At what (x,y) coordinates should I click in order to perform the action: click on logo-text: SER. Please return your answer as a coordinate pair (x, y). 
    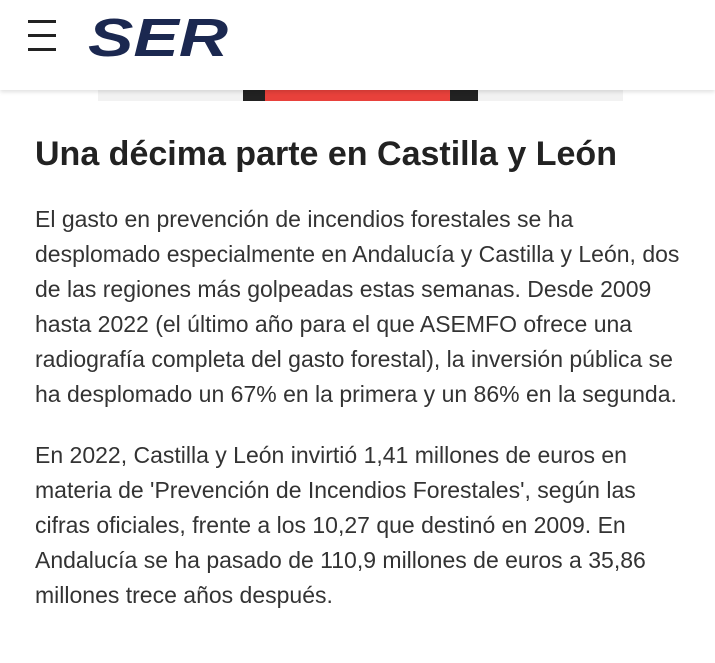
    Looking at the image, I should click on (158, 36).